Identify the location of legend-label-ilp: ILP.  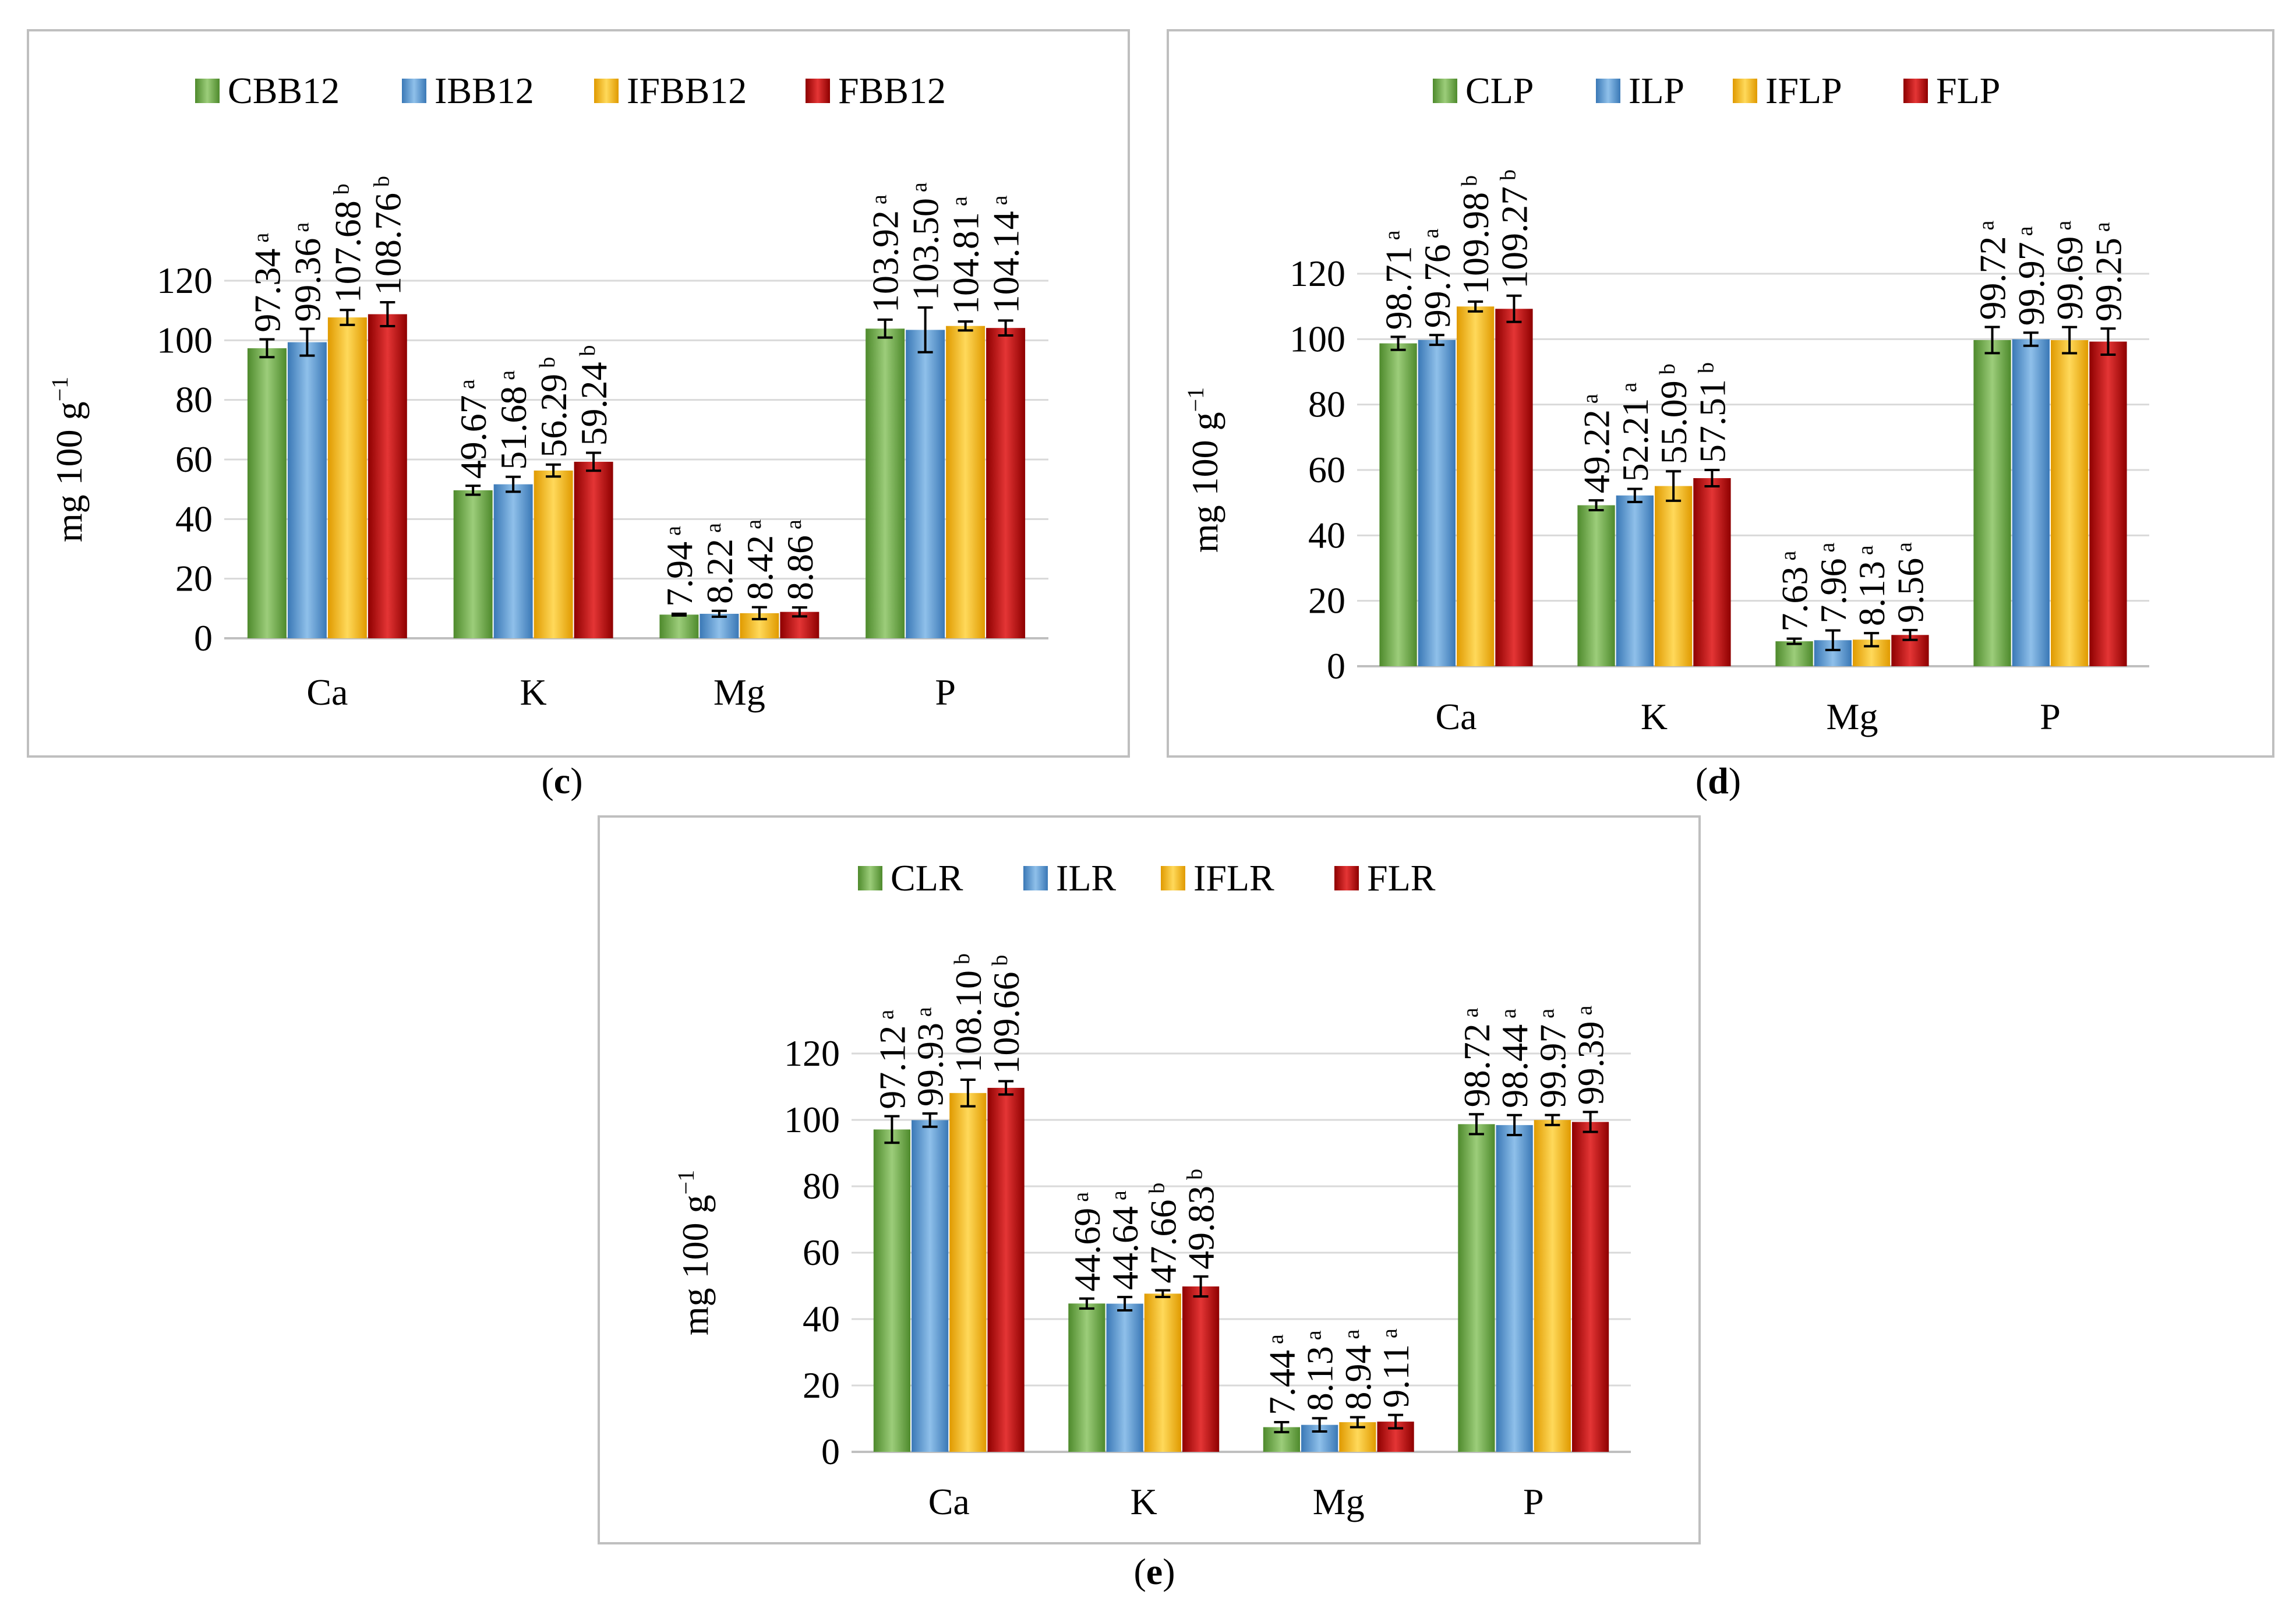
(1656, 90).